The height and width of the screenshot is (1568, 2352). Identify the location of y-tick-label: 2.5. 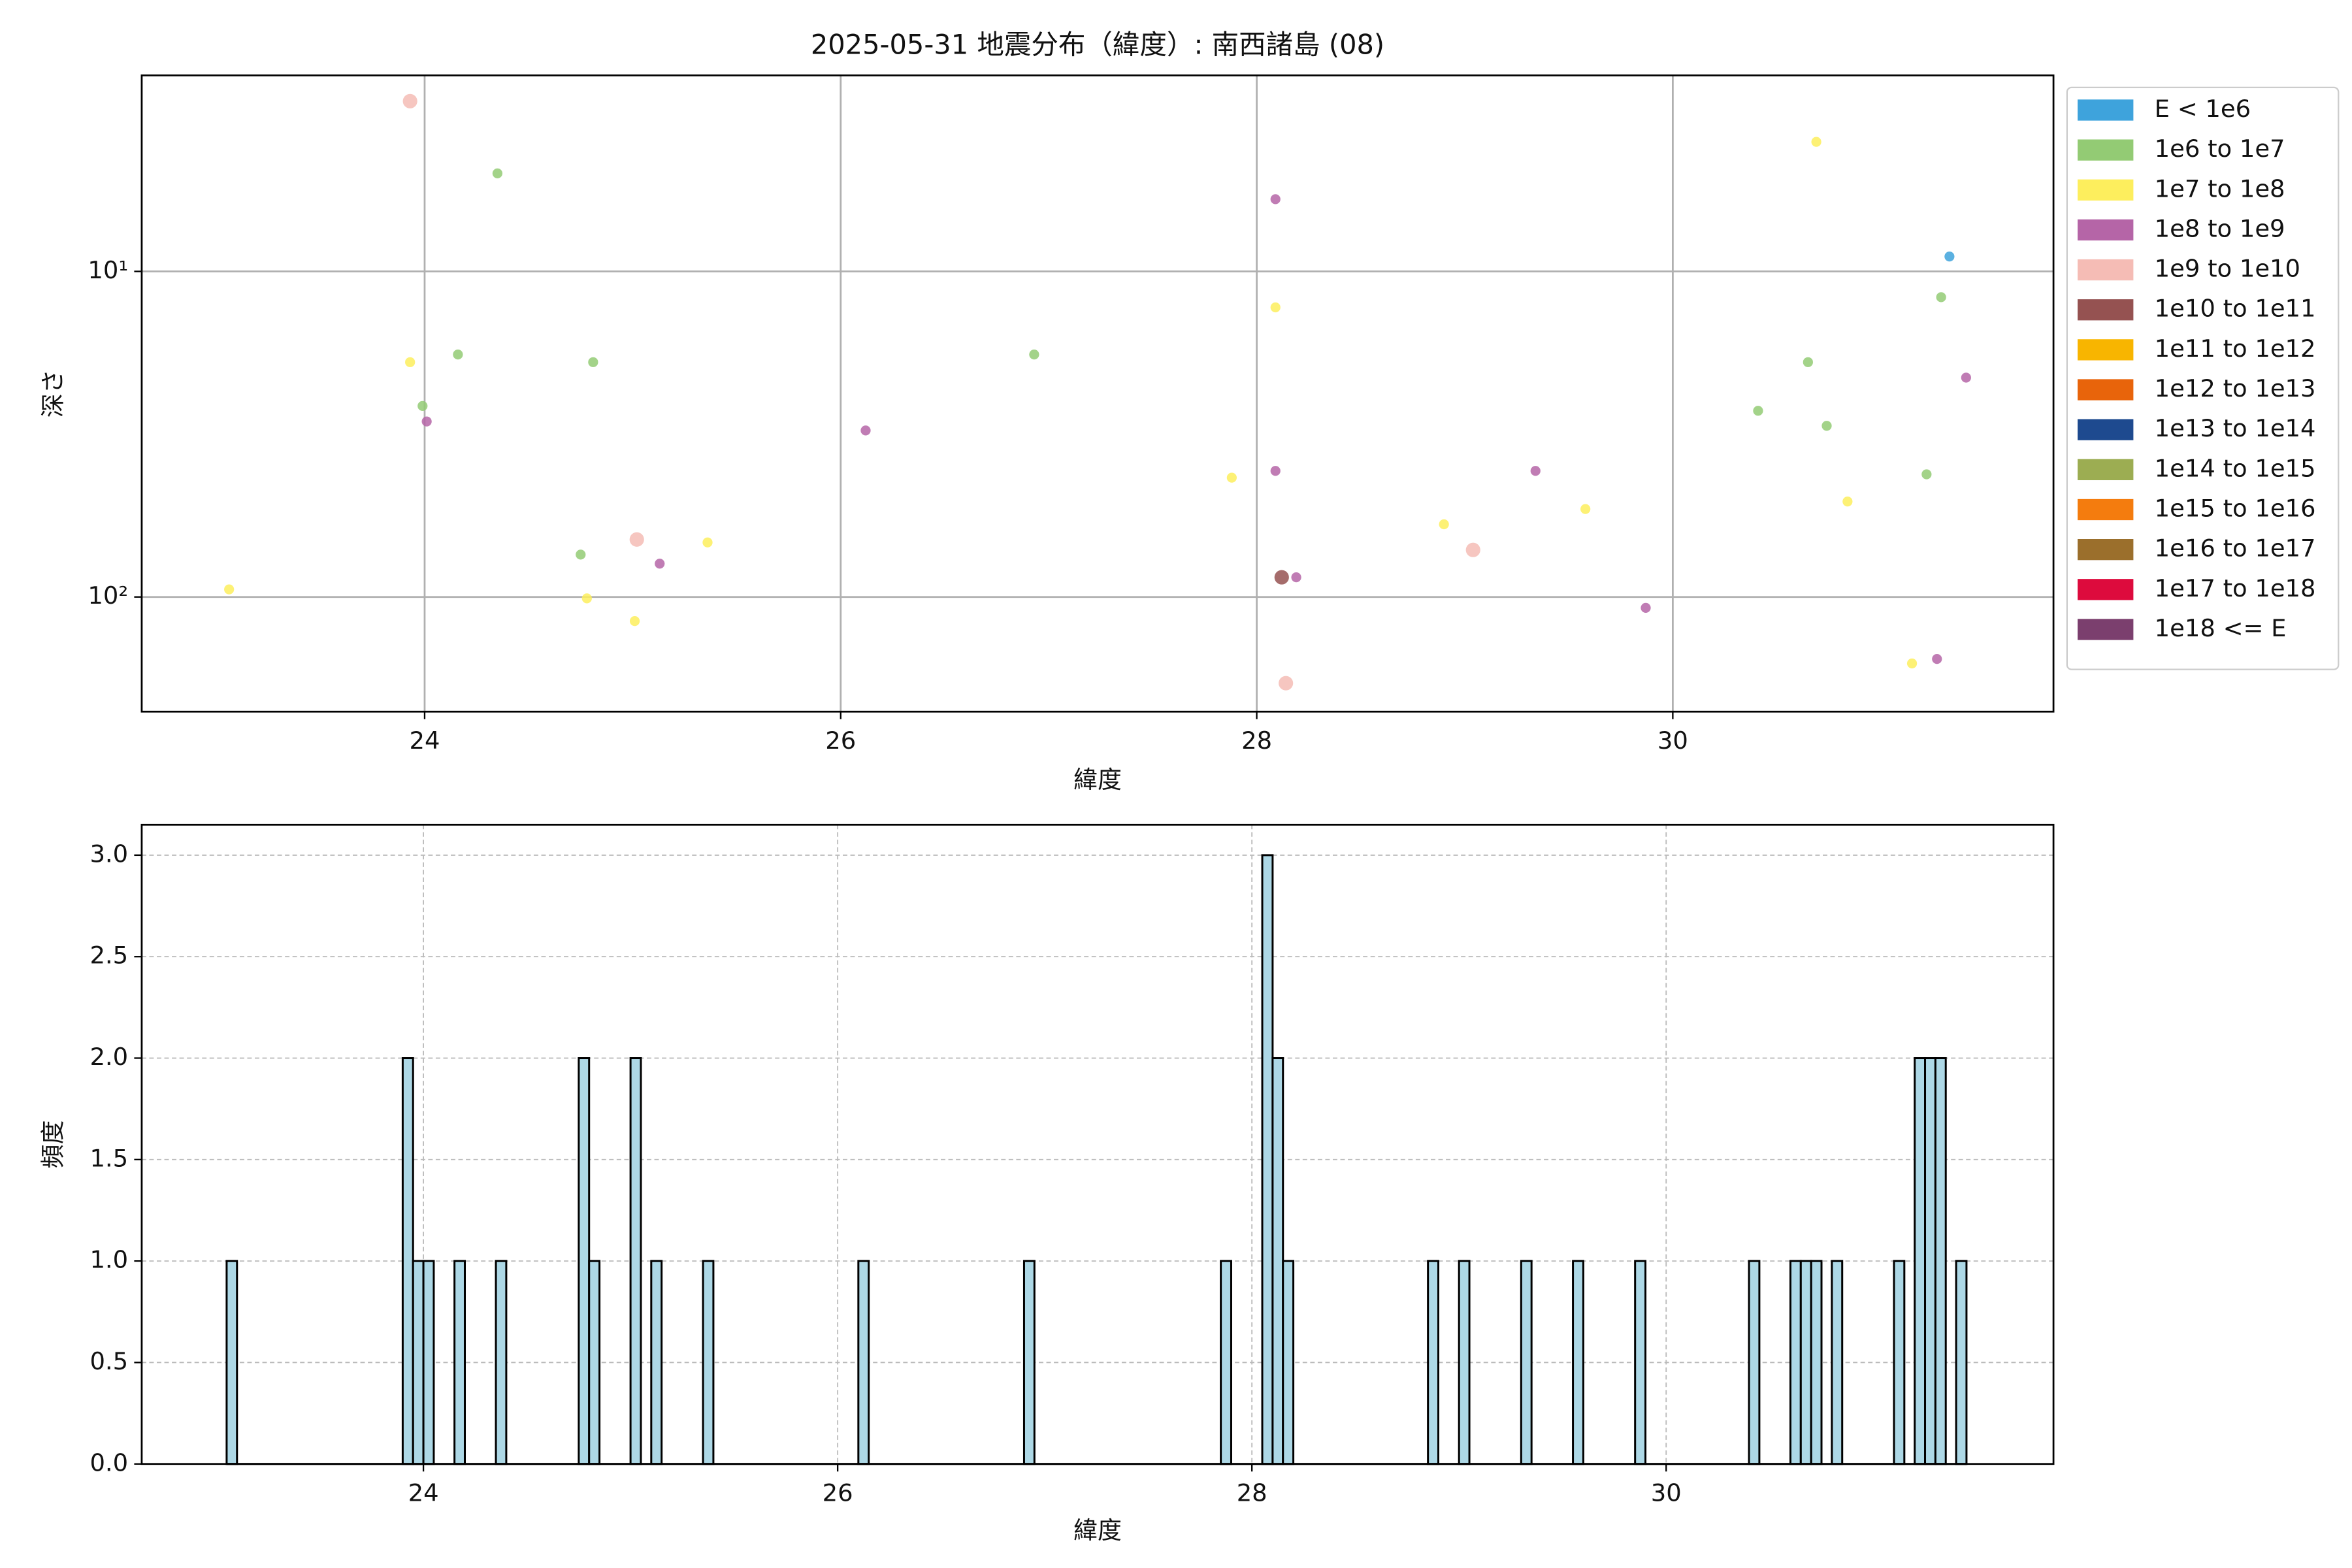
(109, 955).